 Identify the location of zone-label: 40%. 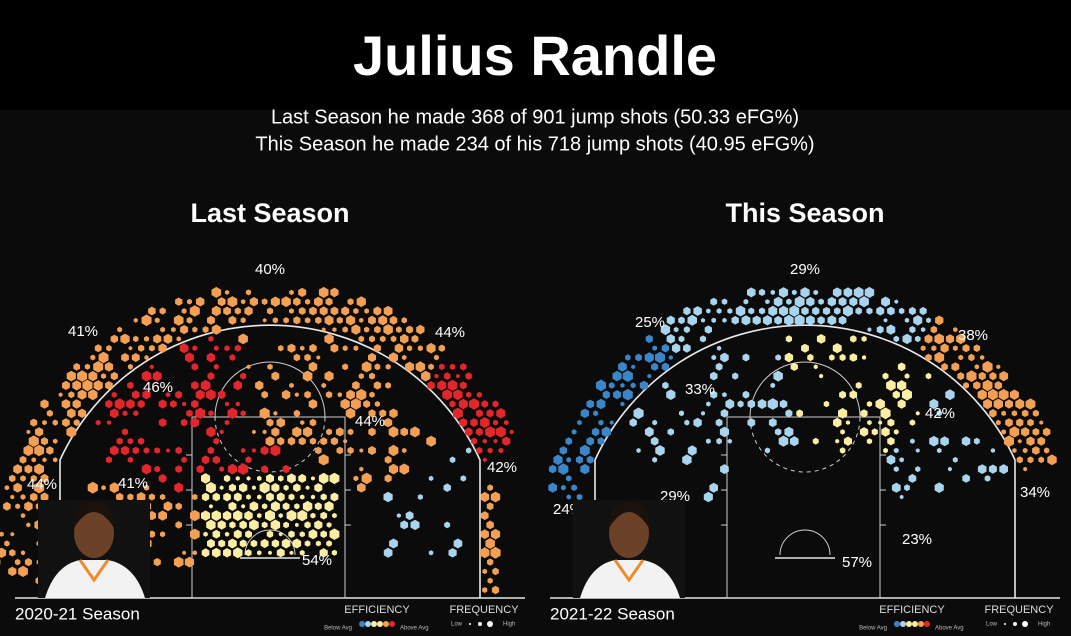
(270, 269).